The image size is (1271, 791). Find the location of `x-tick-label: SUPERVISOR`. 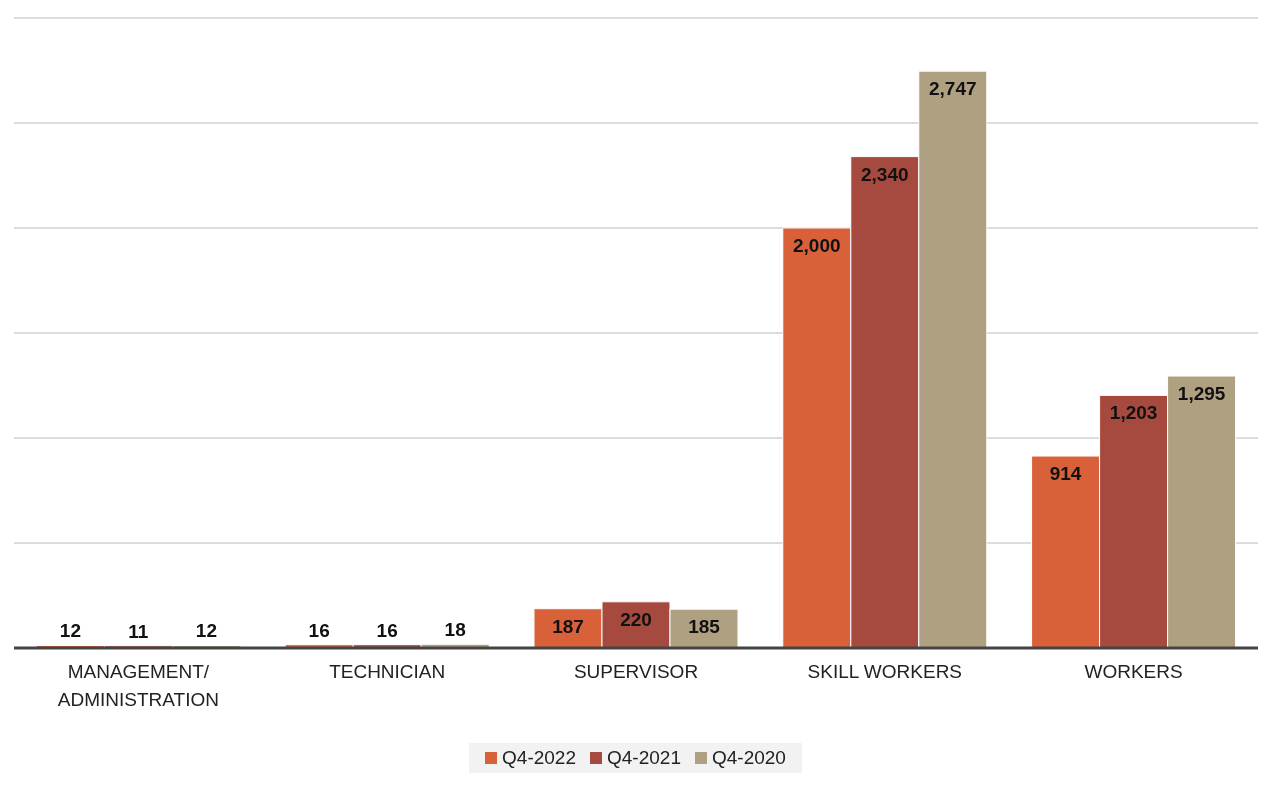

x-tick-label: SUPERVISOR is located at coordinates (636, 671).